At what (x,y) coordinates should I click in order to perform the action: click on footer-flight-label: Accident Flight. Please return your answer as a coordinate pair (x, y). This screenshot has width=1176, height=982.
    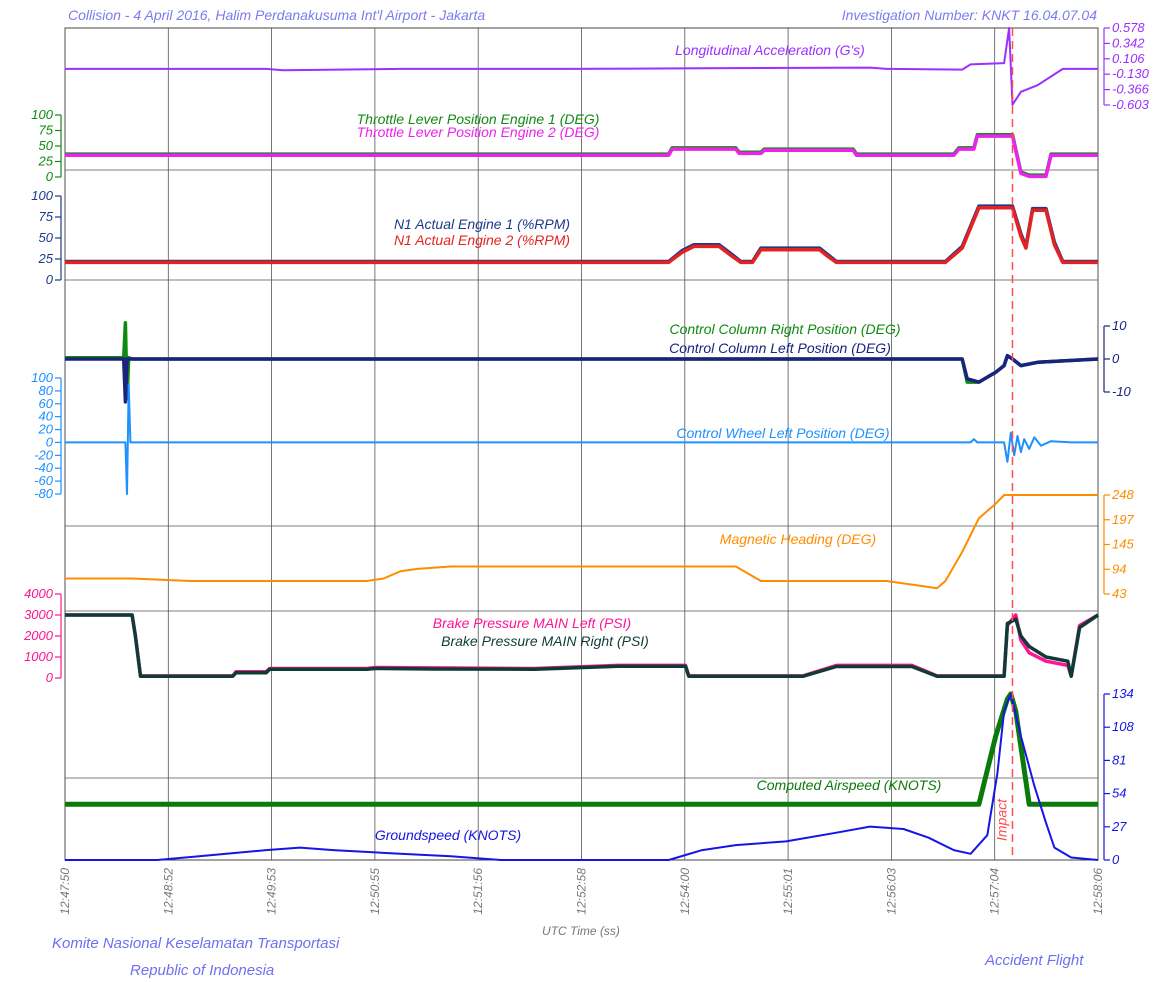
    Looking at the image, I should click on (1034, 960).